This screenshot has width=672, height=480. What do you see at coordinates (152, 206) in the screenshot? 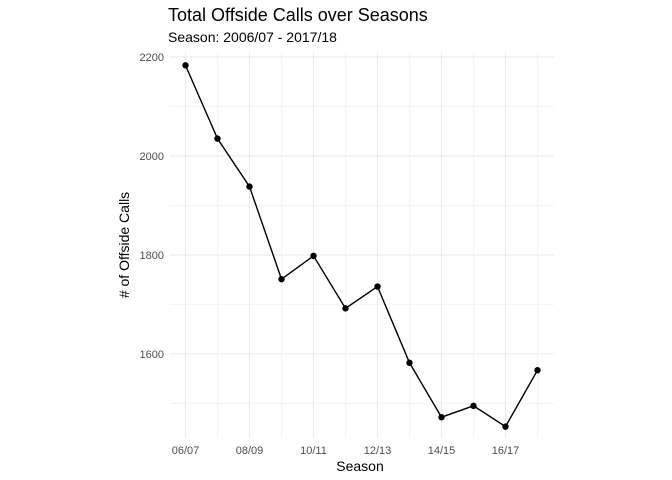
I see `y-axis-ticks: 1600 1800 2000 2200` at bounding box center [152, 206].